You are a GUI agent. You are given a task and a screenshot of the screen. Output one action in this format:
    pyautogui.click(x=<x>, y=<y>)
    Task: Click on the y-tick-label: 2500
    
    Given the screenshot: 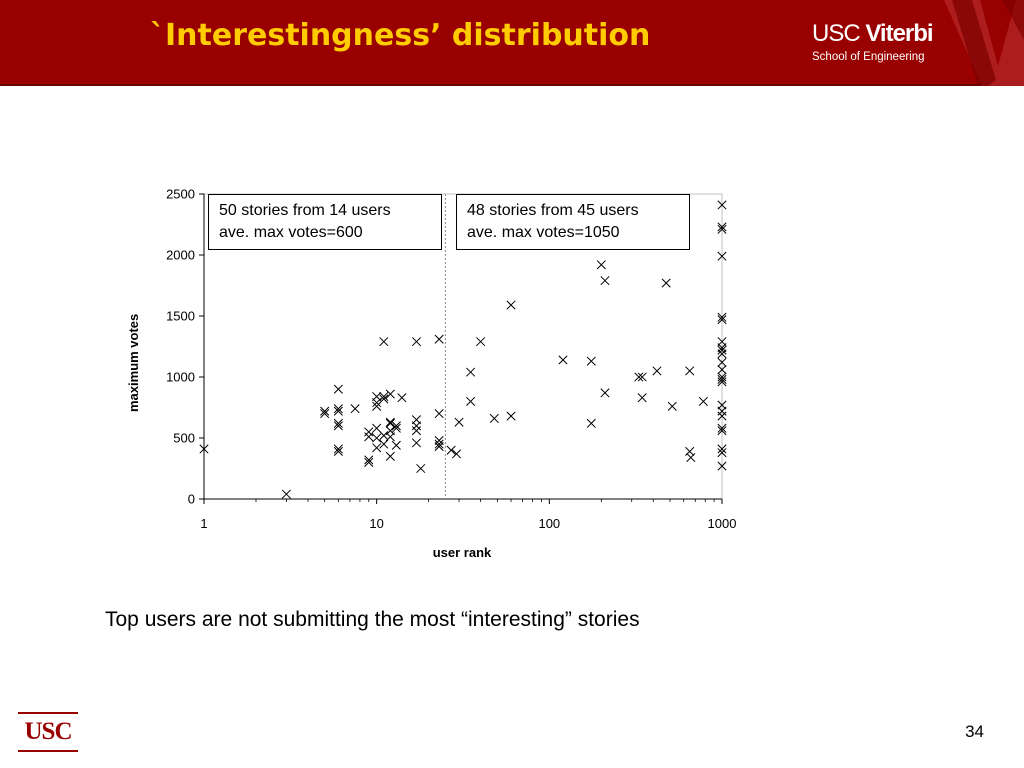 What is the action you would take?
    pyautogui.click(x=180, y=194)
    